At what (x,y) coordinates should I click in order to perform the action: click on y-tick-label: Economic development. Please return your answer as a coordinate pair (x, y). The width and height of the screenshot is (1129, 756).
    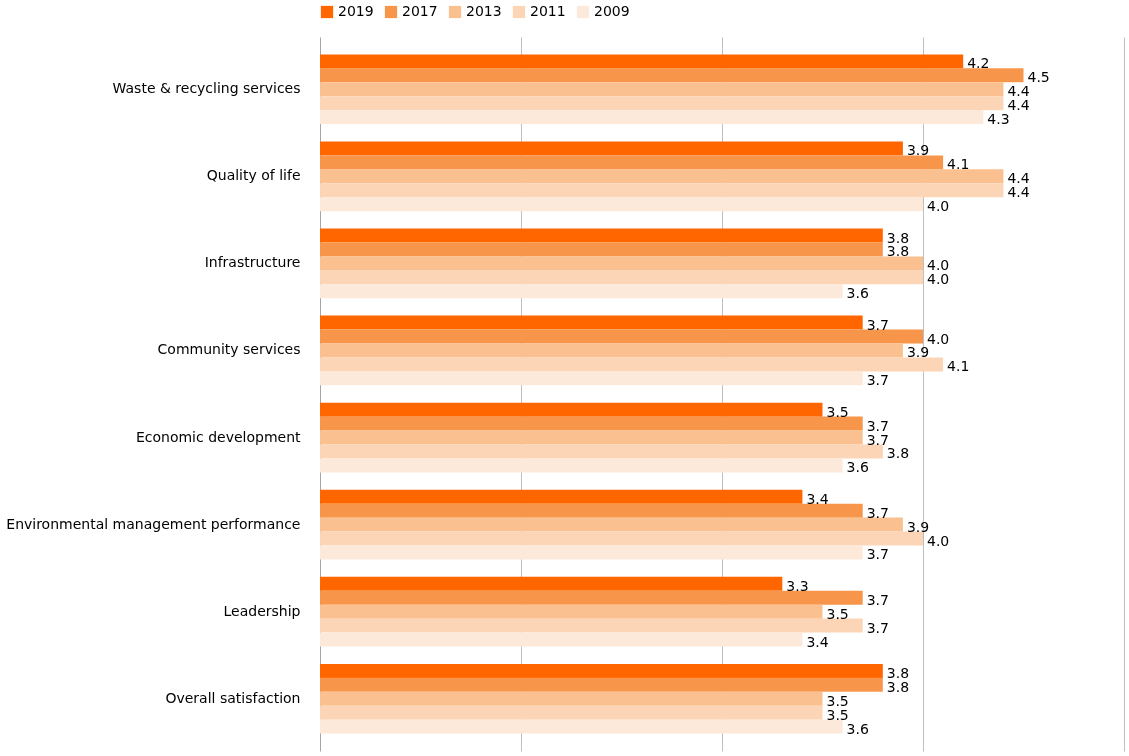
    Looking at the image, I should click on (218, 436).